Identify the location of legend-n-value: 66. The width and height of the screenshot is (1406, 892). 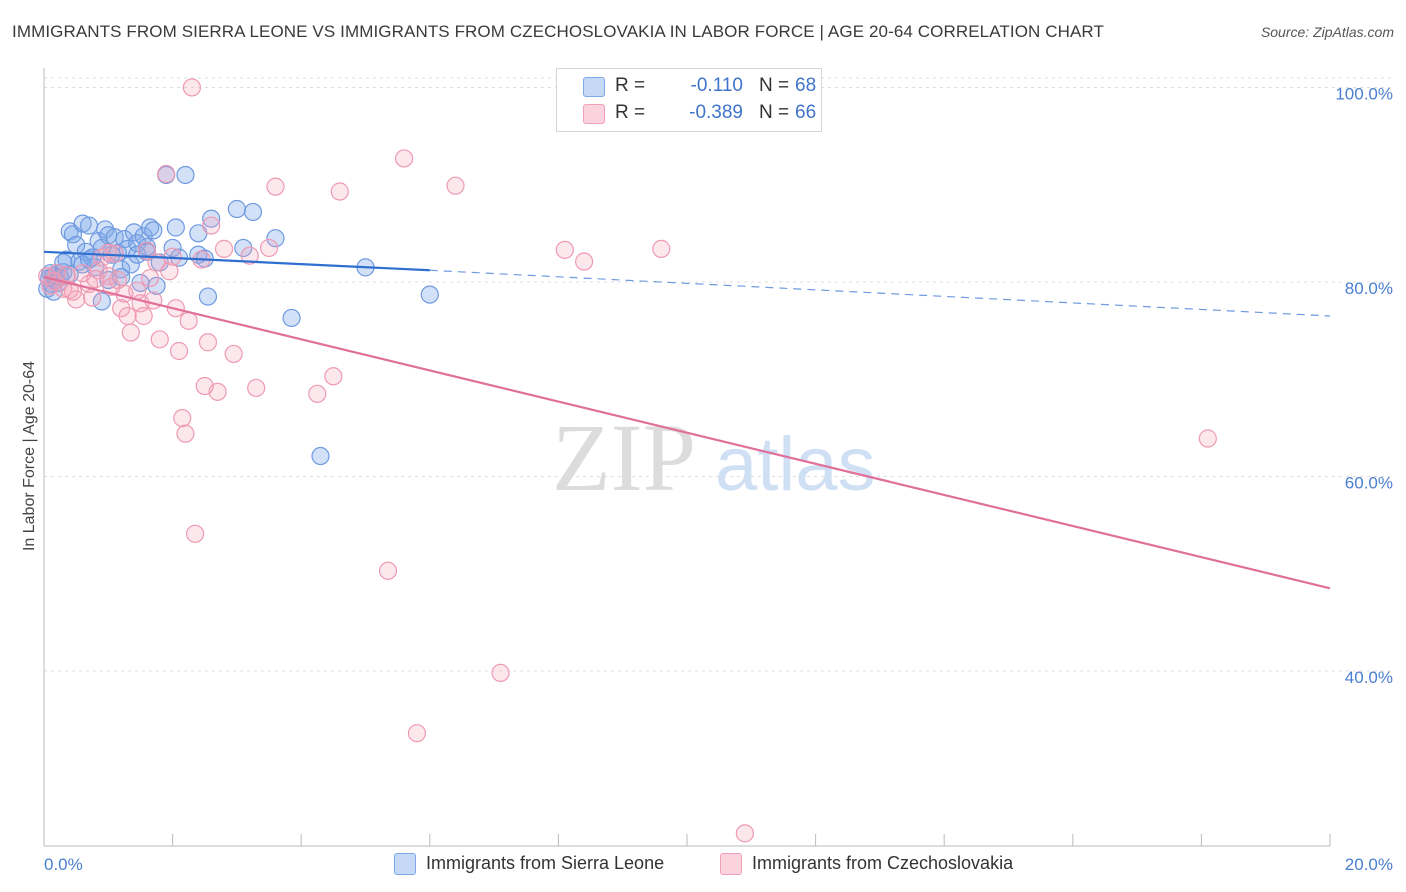
(806, 112).